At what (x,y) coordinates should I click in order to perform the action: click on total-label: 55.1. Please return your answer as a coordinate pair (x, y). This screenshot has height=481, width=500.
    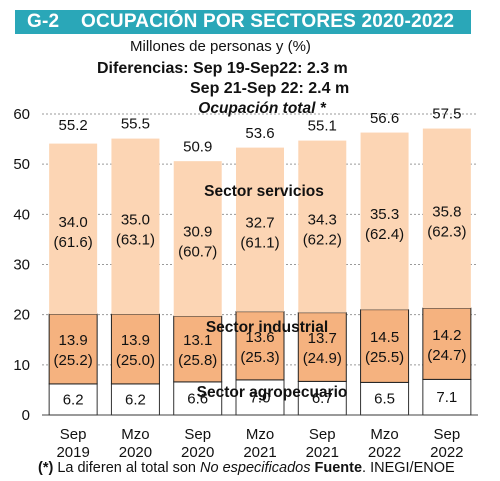
    Looking at the image, I should click on (322, 126).